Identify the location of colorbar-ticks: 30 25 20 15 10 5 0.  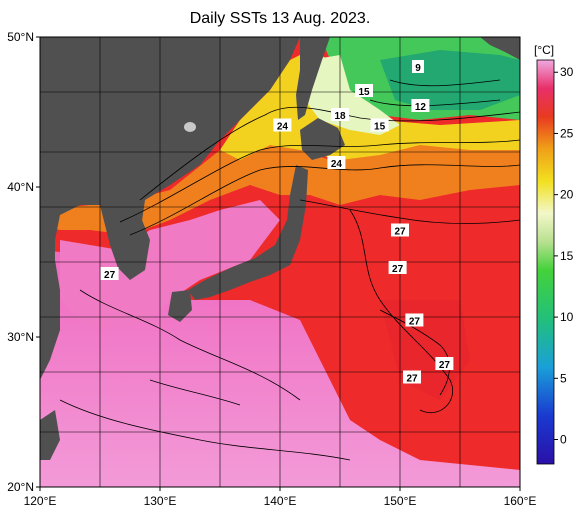
(564, 256).